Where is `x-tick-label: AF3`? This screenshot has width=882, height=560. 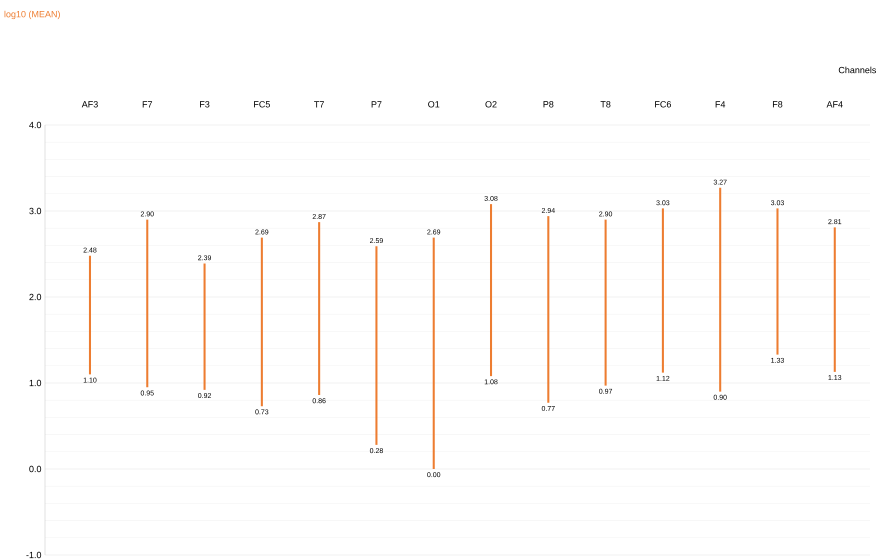
x-tick-label: AF3 is located at coordinates (90, 104).